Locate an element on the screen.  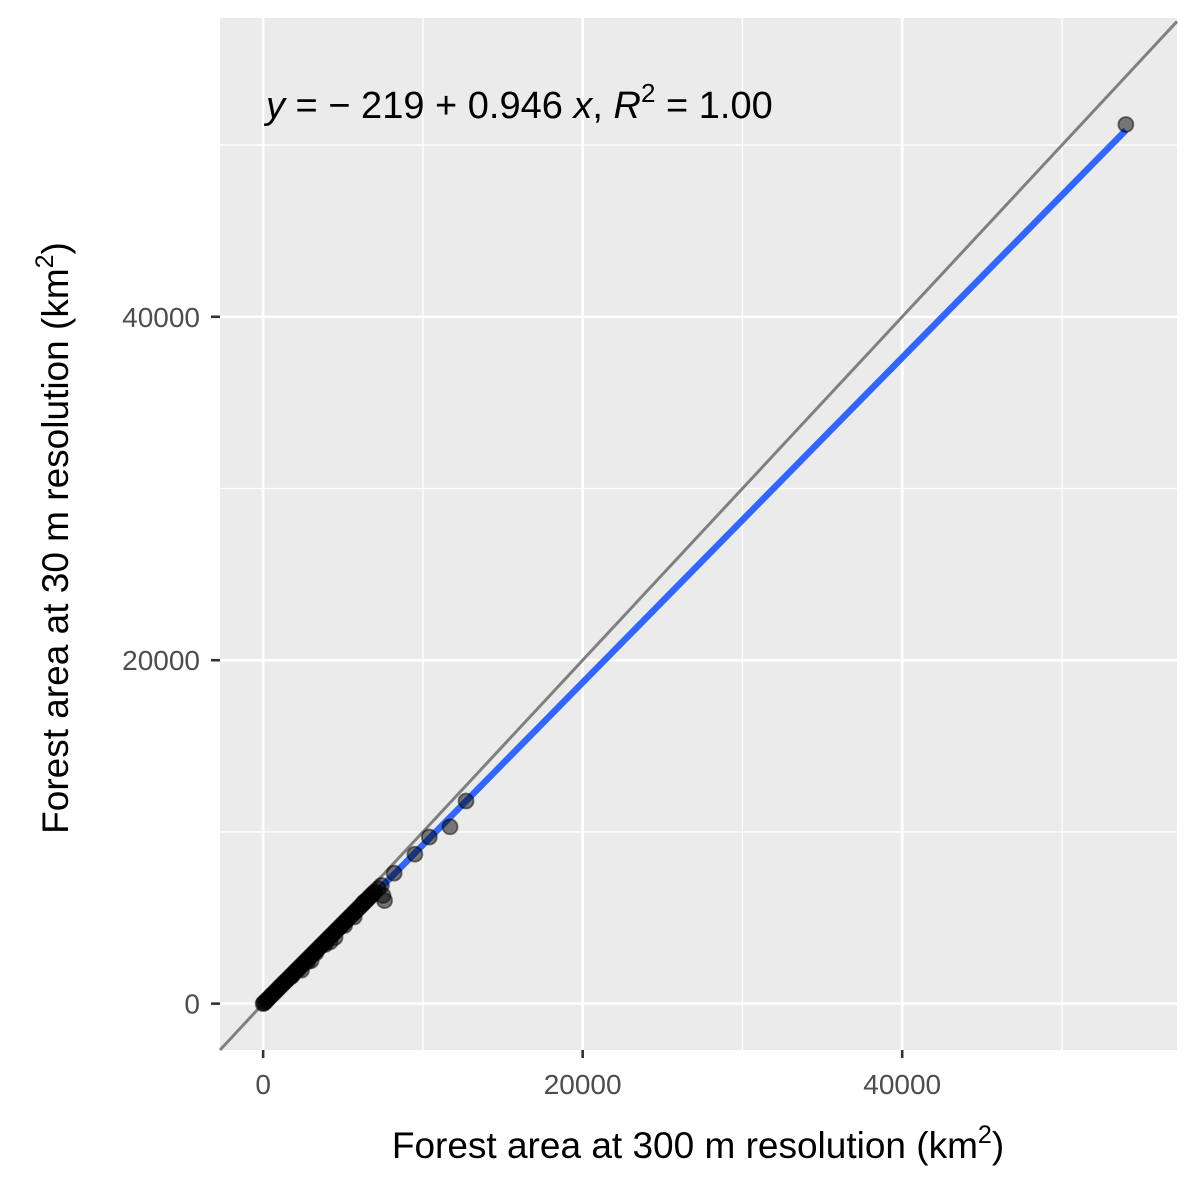
x-axis: 0 20000 40000 is located at coordinates (598, 1075).